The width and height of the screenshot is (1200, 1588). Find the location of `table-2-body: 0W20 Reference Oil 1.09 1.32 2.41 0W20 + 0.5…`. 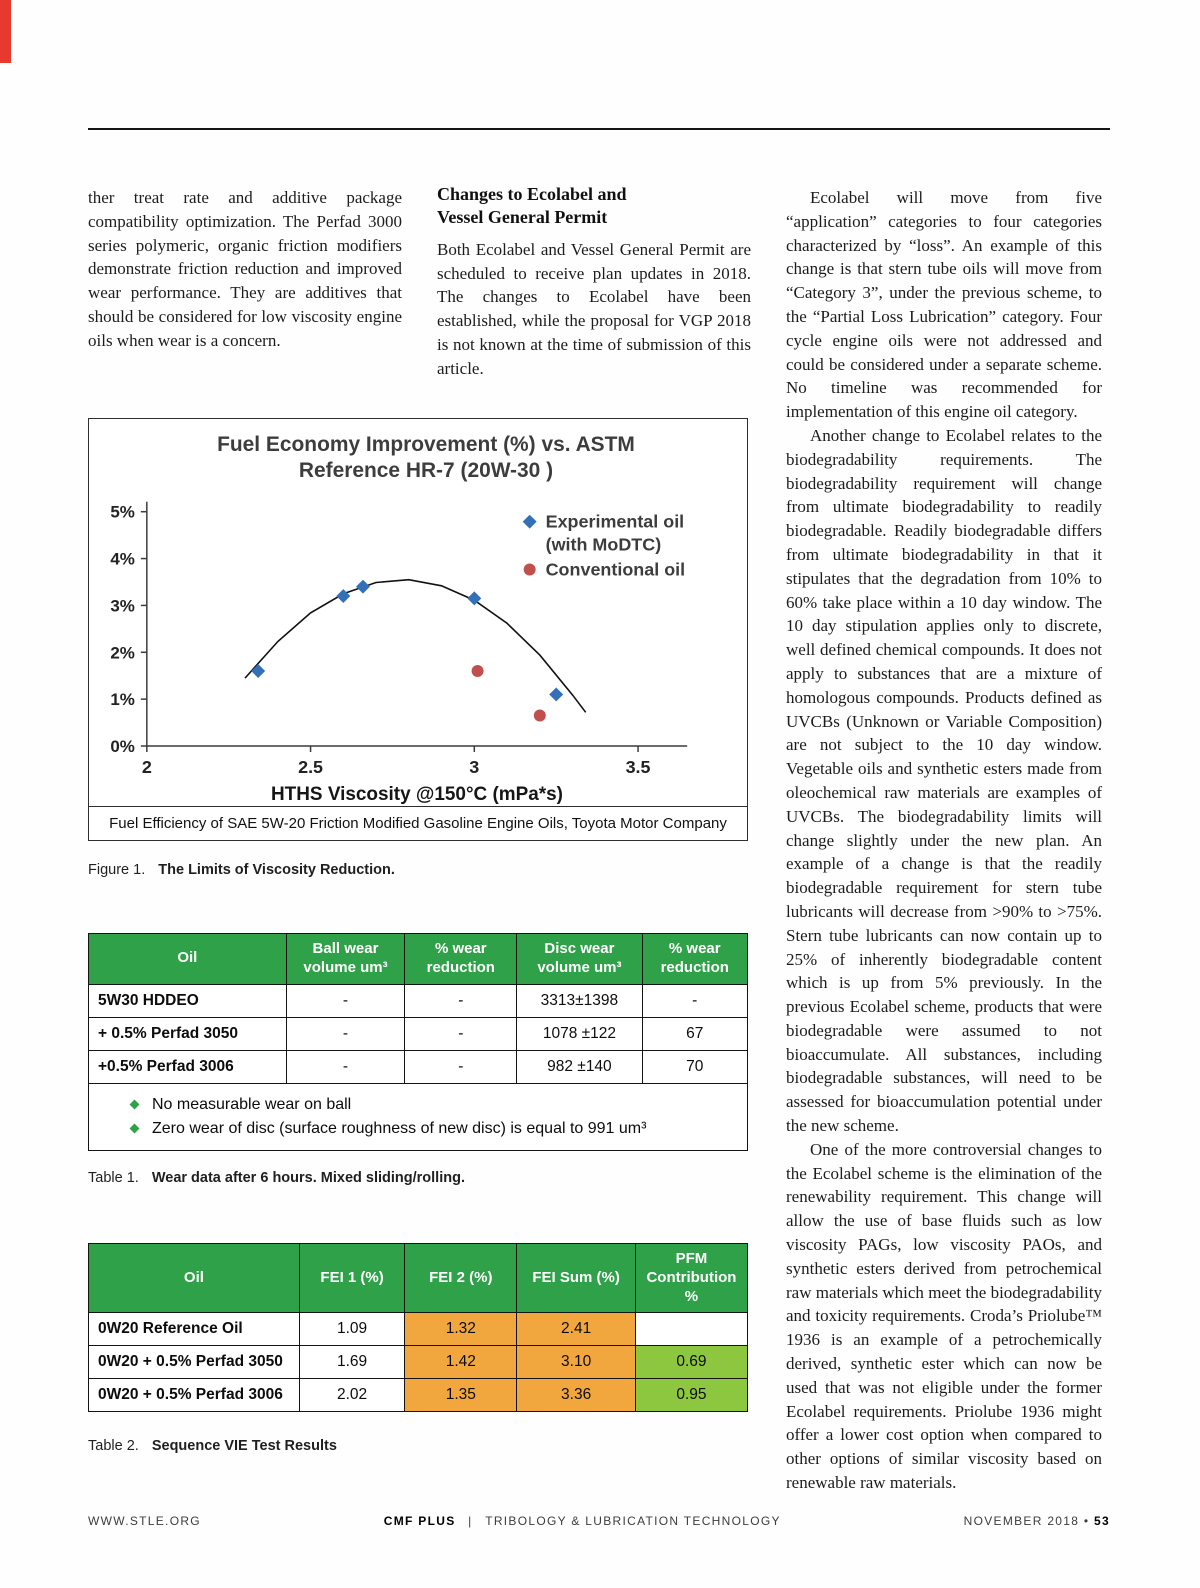

table-2-body: 0W20 Reference Oil 1.09 1.32 2.41 0W20 + 0.5… is located at coordinates (418, 1362).